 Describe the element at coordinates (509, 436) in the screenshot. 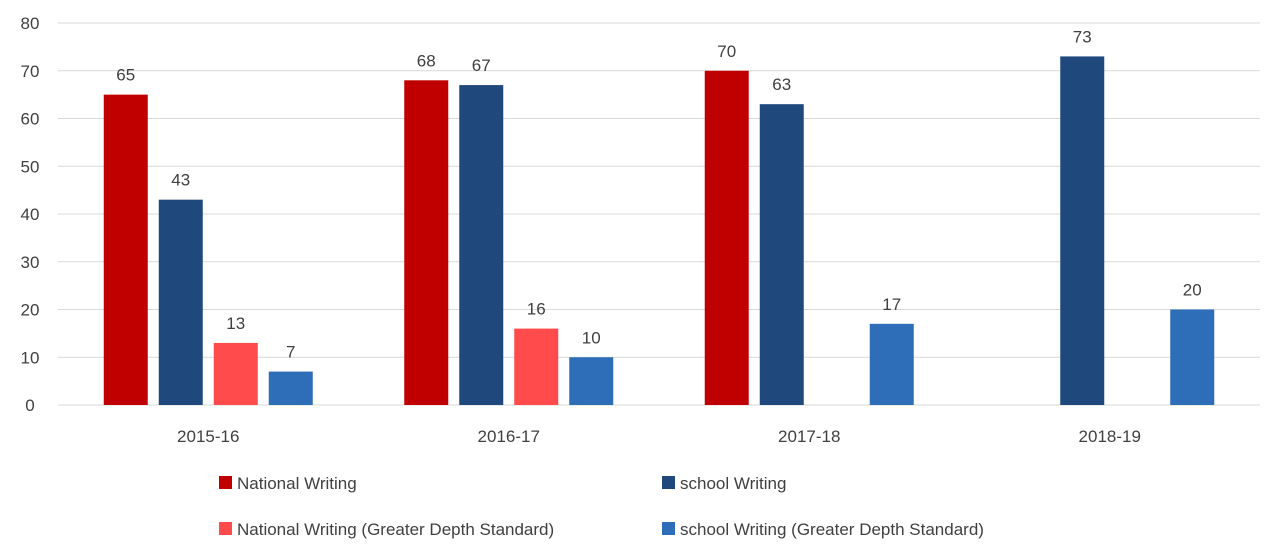

I see `x-tick-label: 2016-17` at that location.